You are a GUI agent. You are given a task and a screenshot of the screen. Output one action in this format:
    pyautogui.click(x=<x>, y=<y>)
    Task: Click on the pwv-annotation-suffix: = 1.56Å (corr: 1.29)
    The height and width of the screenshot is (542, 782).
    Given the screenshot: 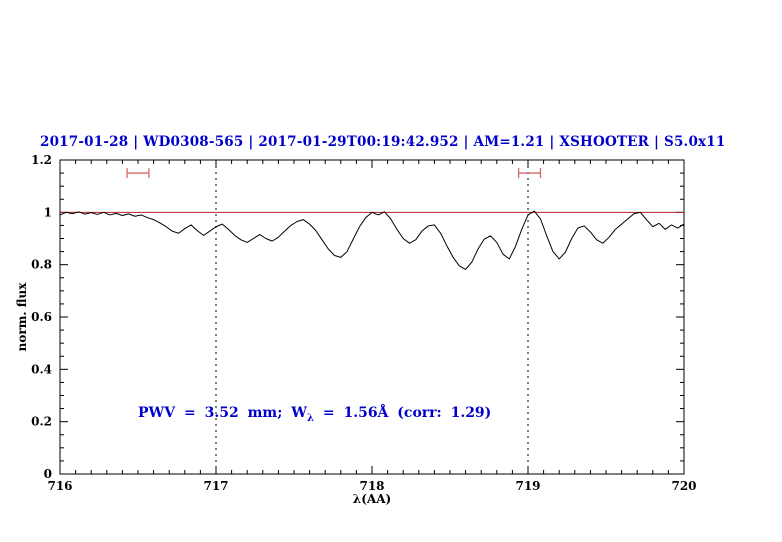 What is the action you would take?
    pyautogui.click(x=402, y=413)
    